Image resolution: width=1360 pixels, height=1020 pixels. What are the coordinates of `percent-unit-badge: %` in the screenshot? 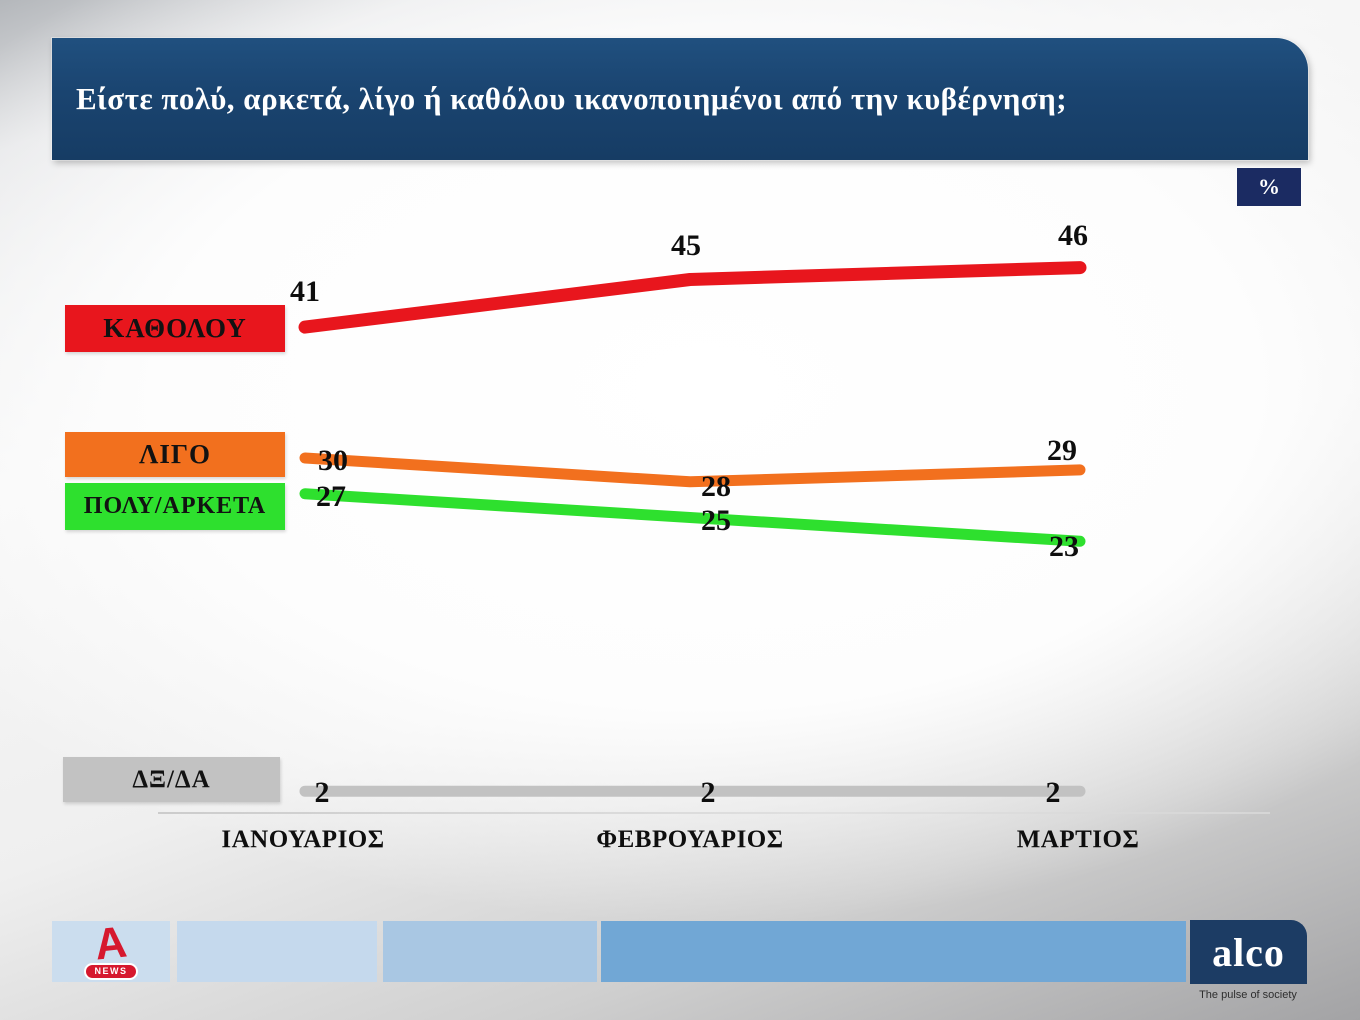 It's located at (1269, 187).